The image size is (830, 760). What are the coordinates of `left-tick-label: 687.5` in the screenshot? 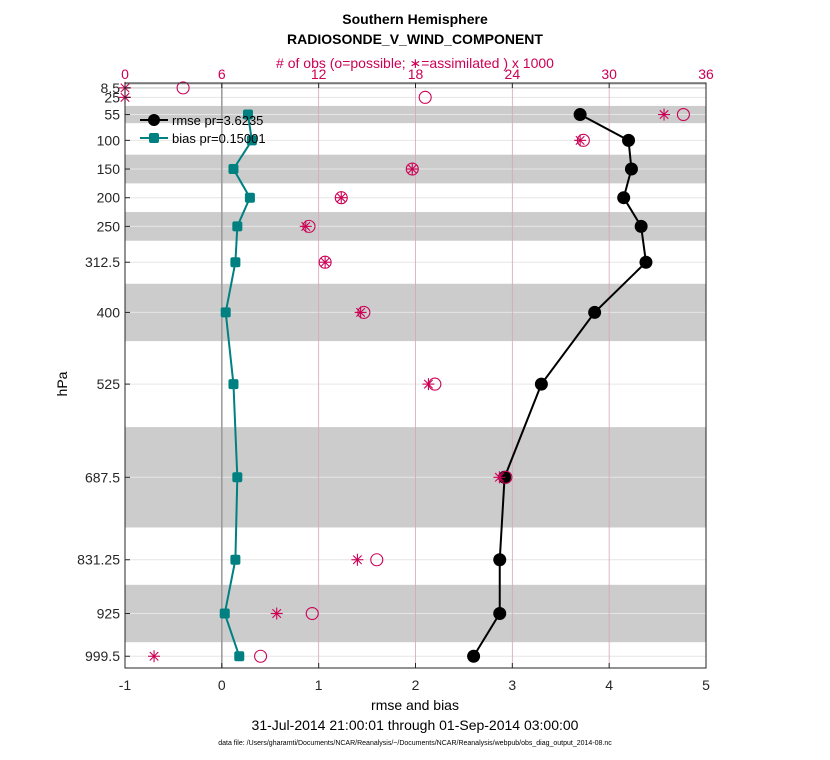 It's located at (102, 477).